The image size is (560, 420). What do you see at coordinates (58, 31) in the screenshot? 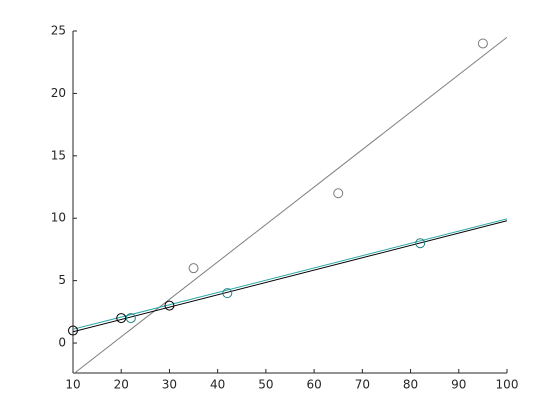
I see `y-tick-label: 25` at bounding box center [58, 31].